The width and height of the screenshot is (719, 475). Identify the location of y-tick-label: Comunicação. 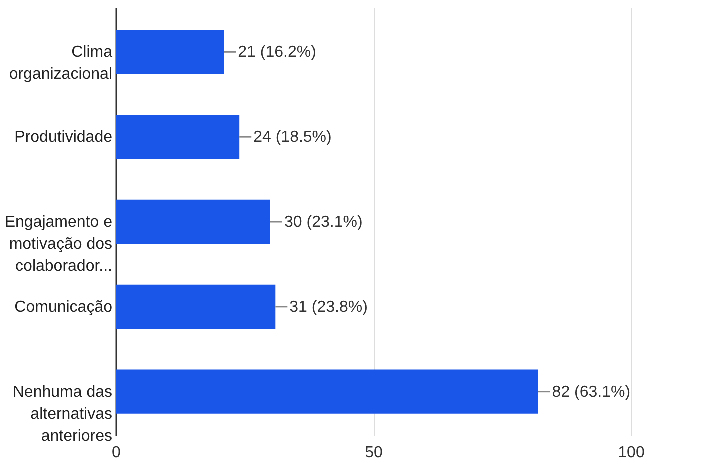
(63, 307).